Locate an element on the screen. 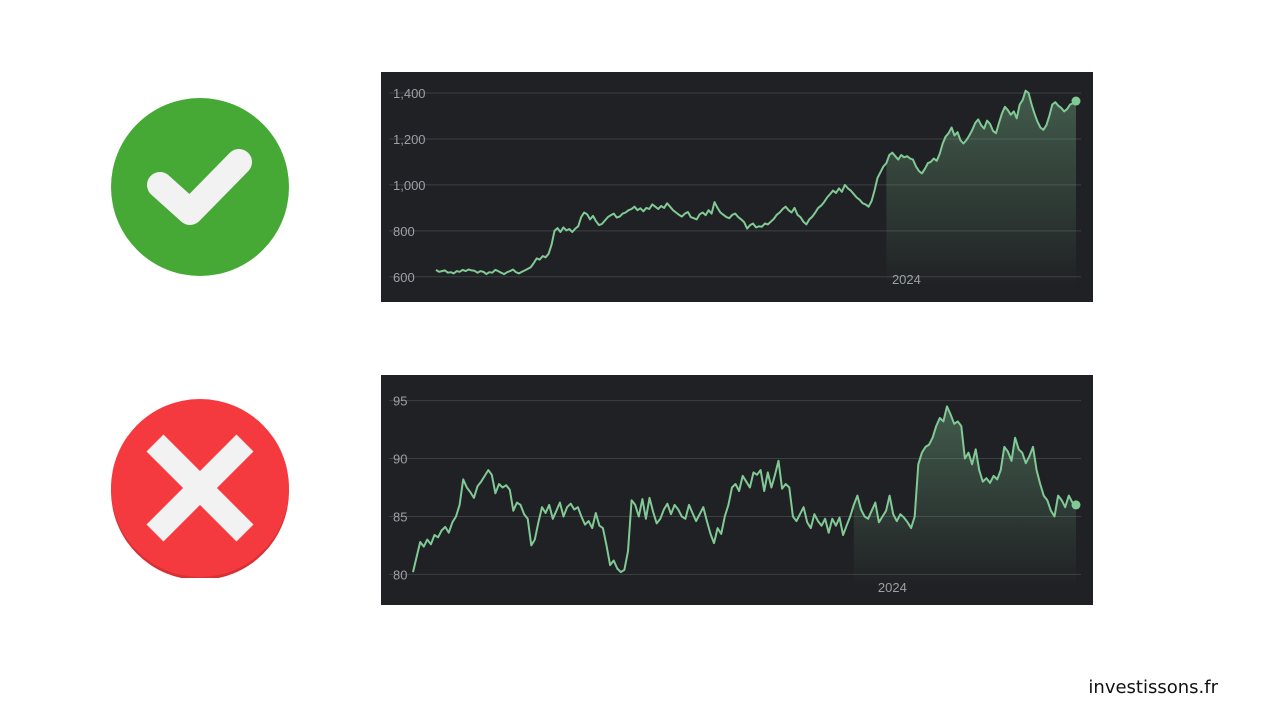 The image size is (1280, 720). y-tick-label: 95 is located at coordinates (400, 401).